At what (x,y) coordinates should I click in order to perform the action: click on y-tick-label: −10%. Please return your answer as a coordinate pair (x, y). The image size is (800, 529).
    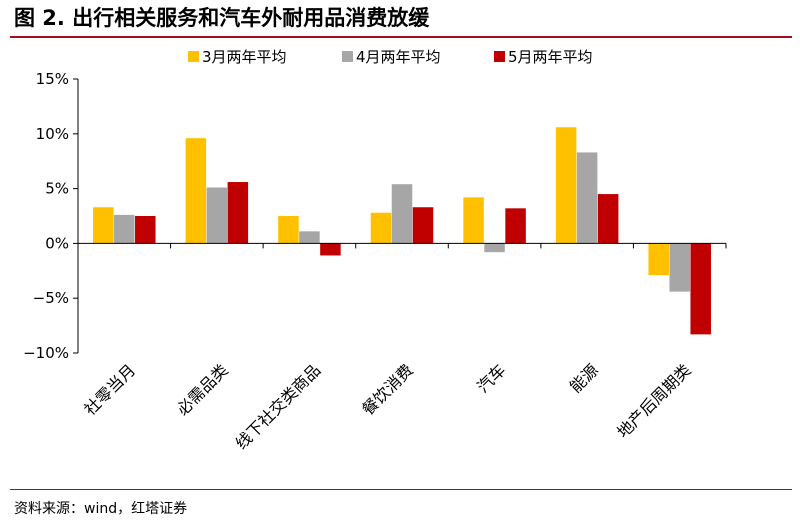
    Looking at the image, I should click on (46, 353).